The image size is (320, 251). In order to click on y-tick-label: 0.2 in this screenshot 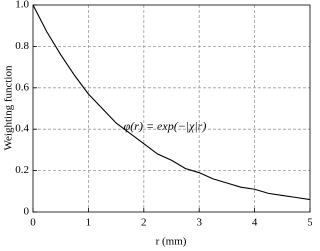, I will do `click(22, 170)`.